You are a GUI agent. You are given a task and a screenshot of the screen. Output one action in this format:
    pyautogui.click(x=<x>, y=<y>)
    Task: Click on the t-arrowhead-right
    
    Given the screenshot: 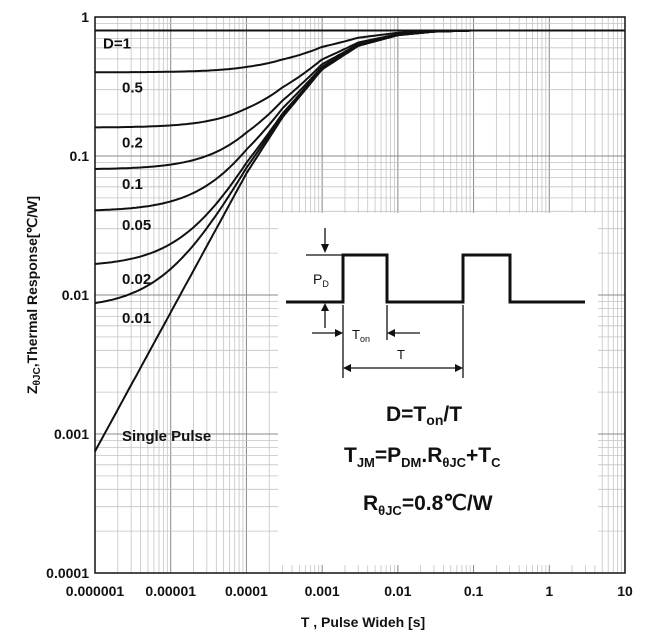 What is the action you would take?
    pyautogui.click(x=459, y=368)
    